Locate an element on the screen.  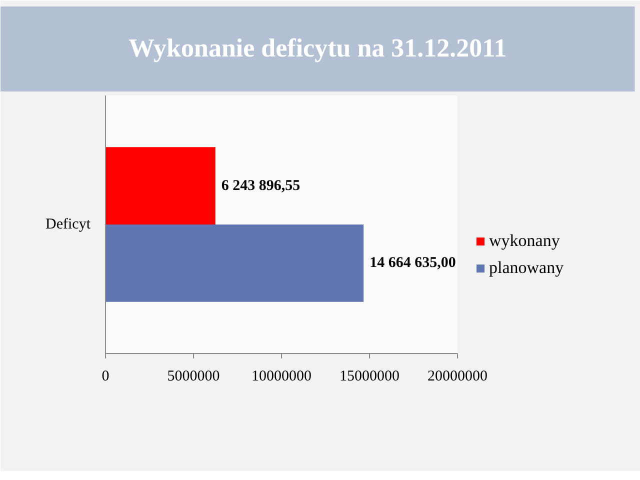
chart-title: Wykonanie deficytu na 31.12.2011 is located at coordinates (317, 48).